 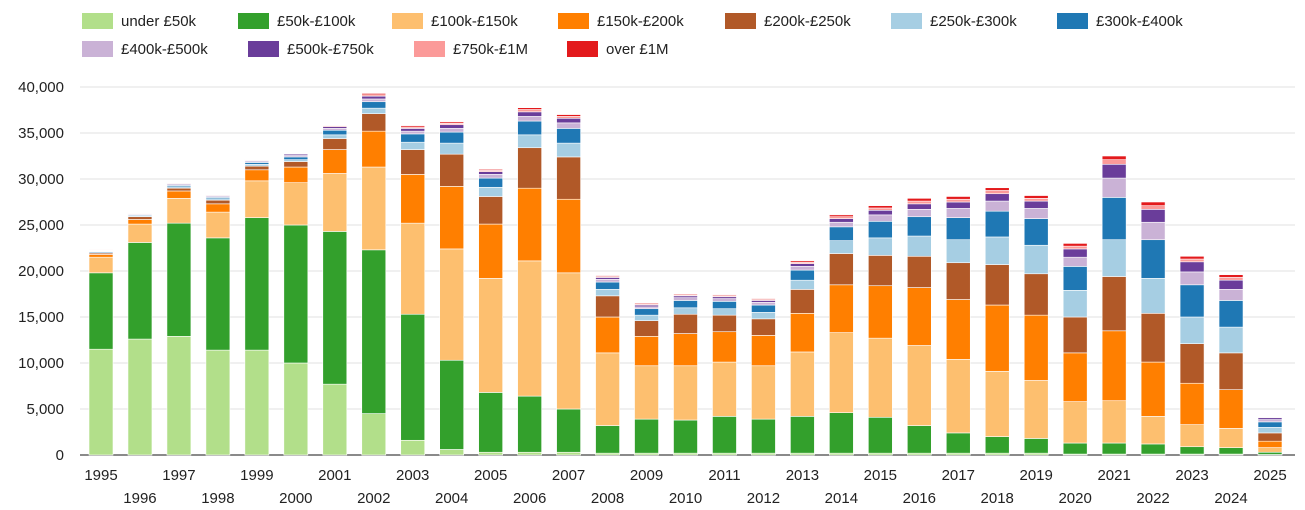 I want to click on legend-item: £750k-£1M, so click(x=471, y=49).